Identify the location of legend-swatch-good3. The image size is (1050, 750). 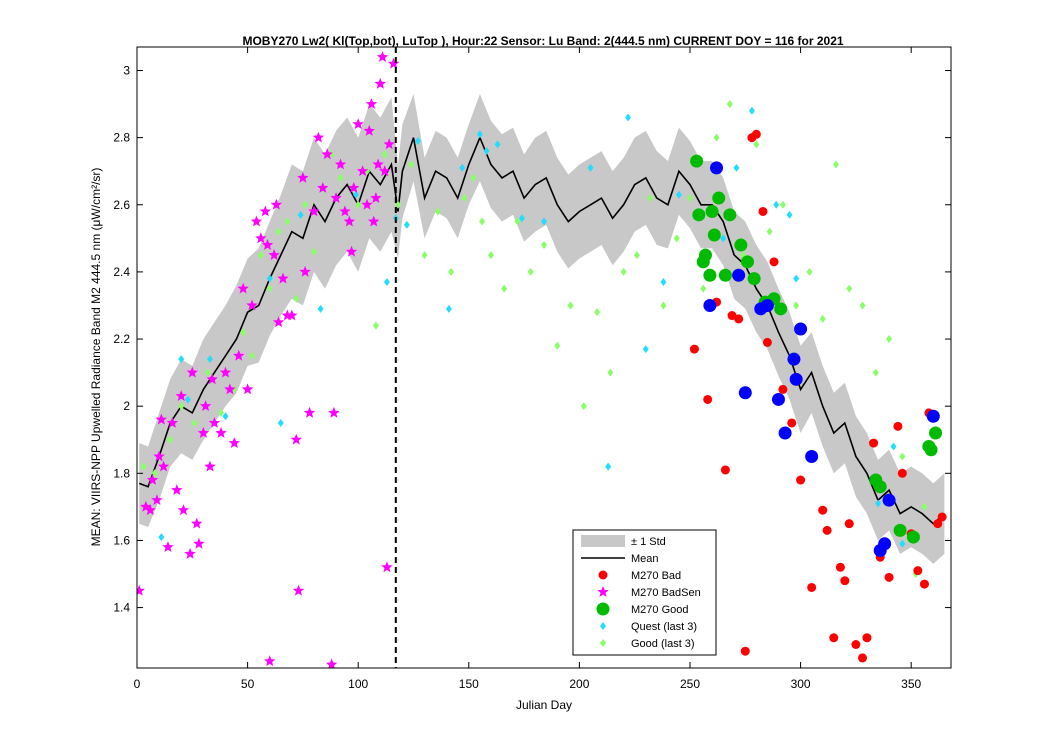
(603, 643).